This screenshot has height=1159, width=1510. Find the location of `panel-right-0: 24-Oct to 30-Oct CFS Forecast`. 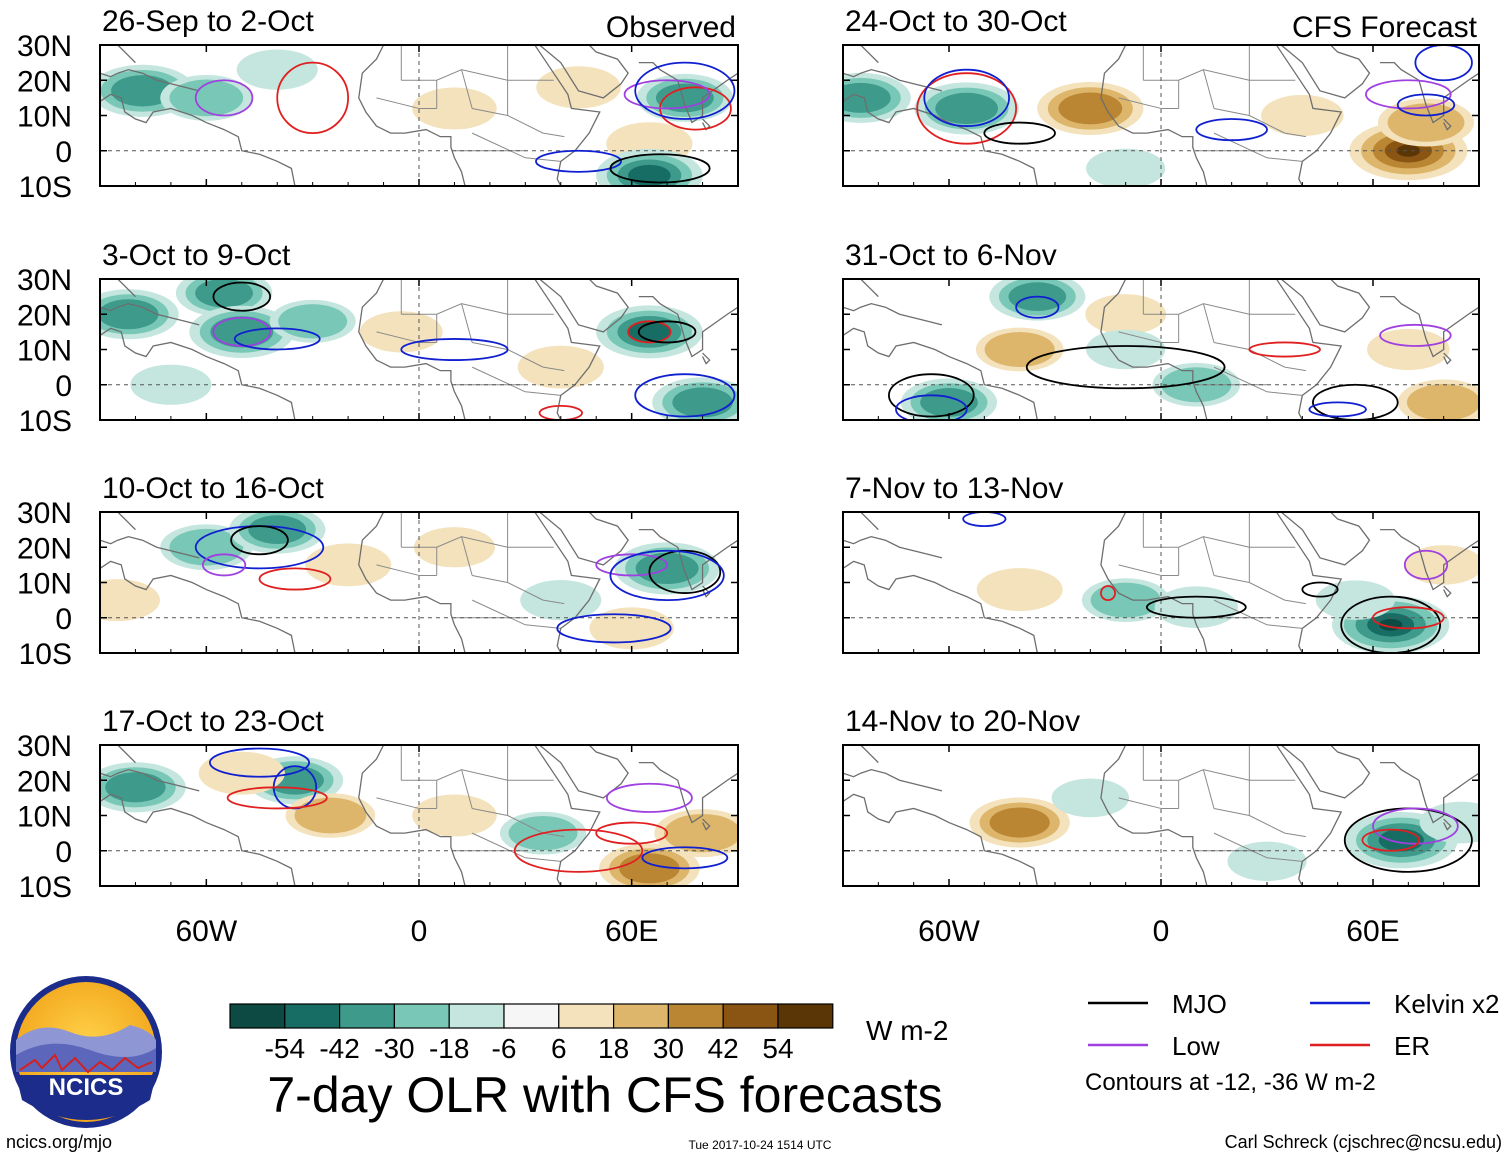

panel-right-0: 24-Oct to 30-Oct CFS Forecast is located at coordinates (1161, 96).